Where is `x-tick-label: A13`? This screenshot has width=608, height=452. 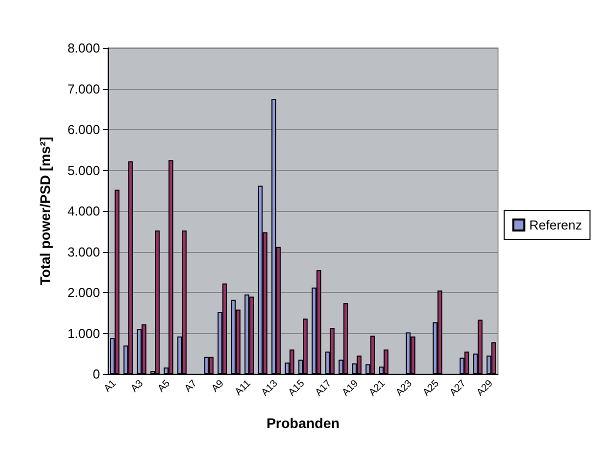 x-tick-label: A13 is located at coordinates (270, 388).